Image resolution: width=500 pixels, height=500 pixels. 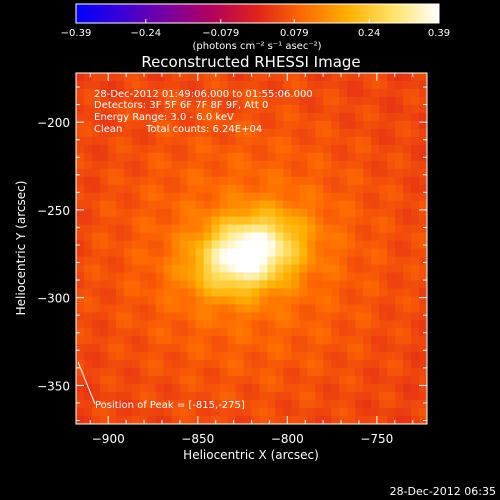 What do you see at coordinates (21, 248) in the screenshot?
I see `y-axis-label: Heliocentric Y (arcsec)` at bounding box center [21, 248].